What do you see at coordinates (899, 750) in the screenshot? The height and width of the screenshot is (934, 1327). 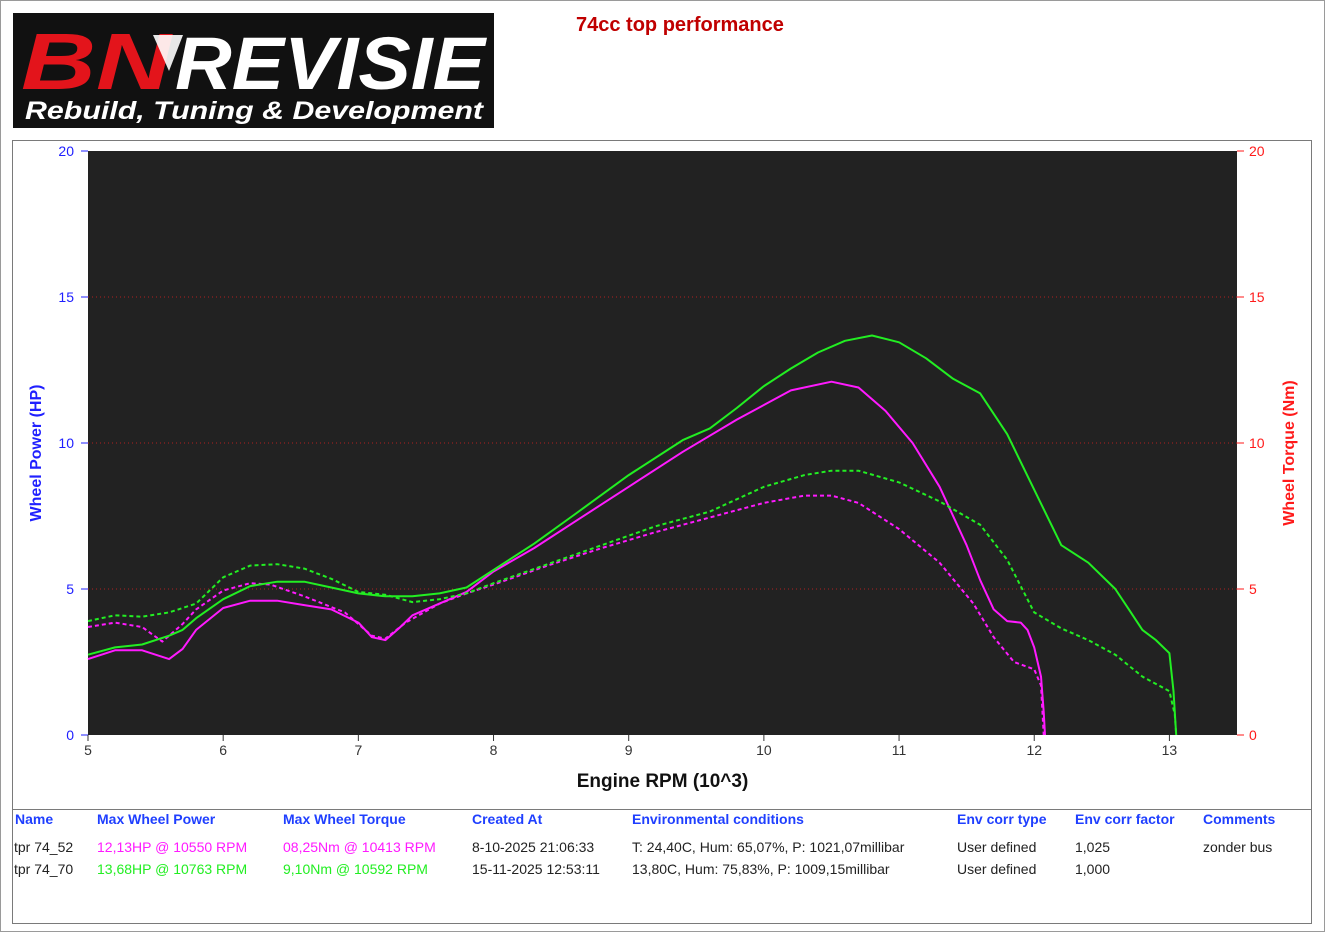 I see `x-tick-label: 11` at bounding box center [899, 750].